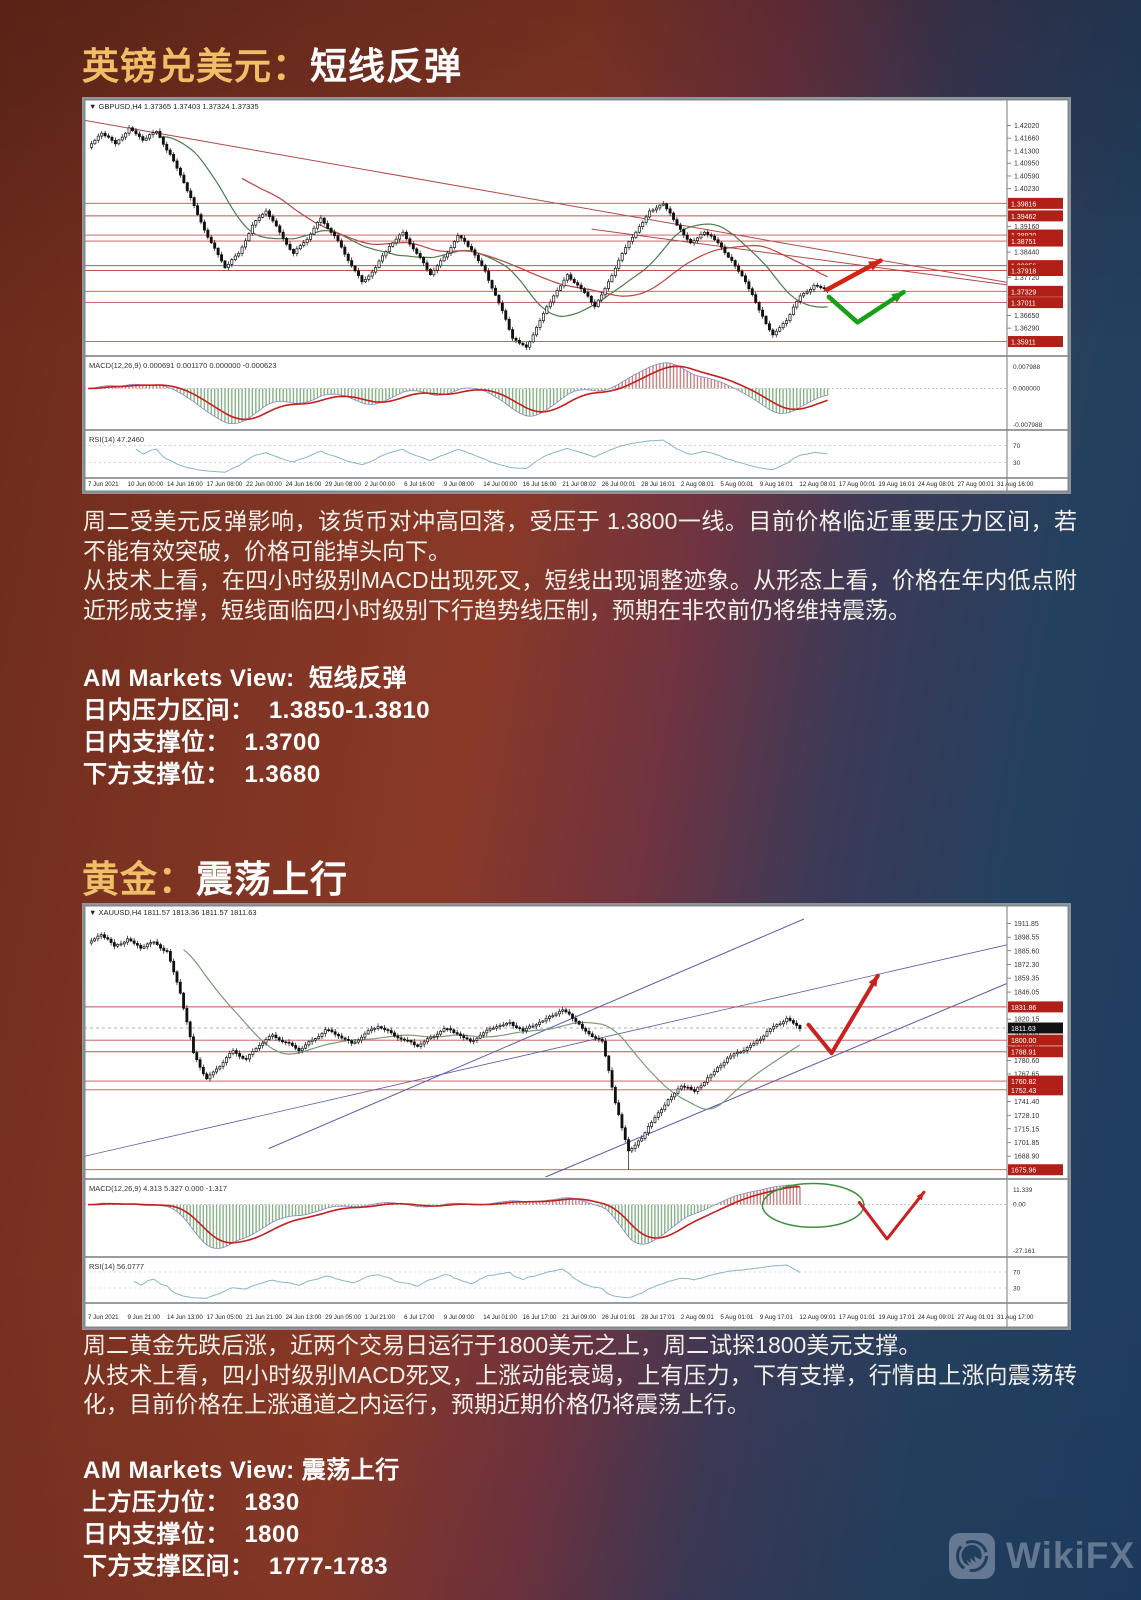 This screenshot has height=1600, width=1141. What do you see at coordinates (264, 1317) in the screenshot?
I see `svg-text: 21 Jun 21:00` at bounding box center [264, 1317].